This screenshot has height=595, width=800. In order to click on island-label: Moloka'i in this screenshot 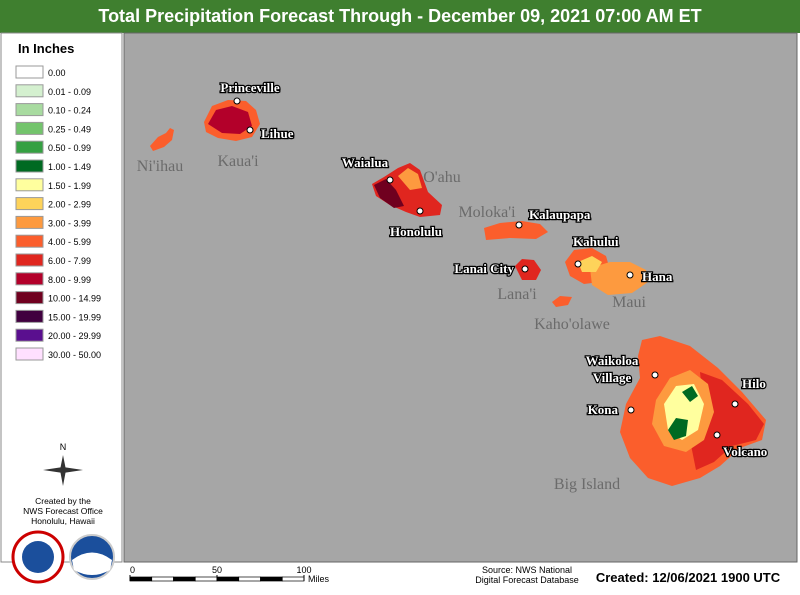, I will do `click(487, 212)`.